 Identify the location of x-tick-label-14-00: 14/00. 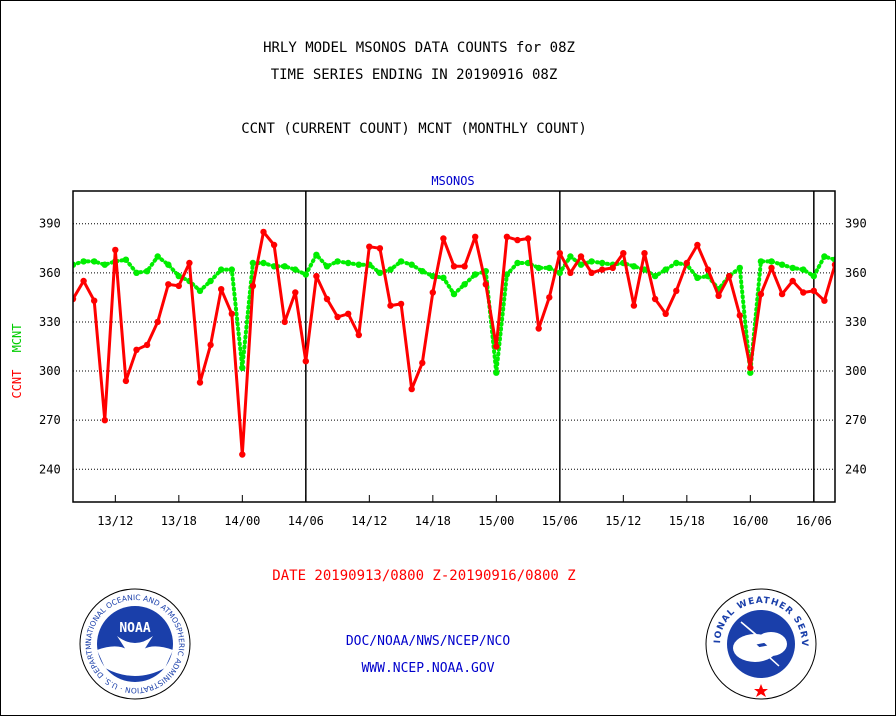
(242, 521).